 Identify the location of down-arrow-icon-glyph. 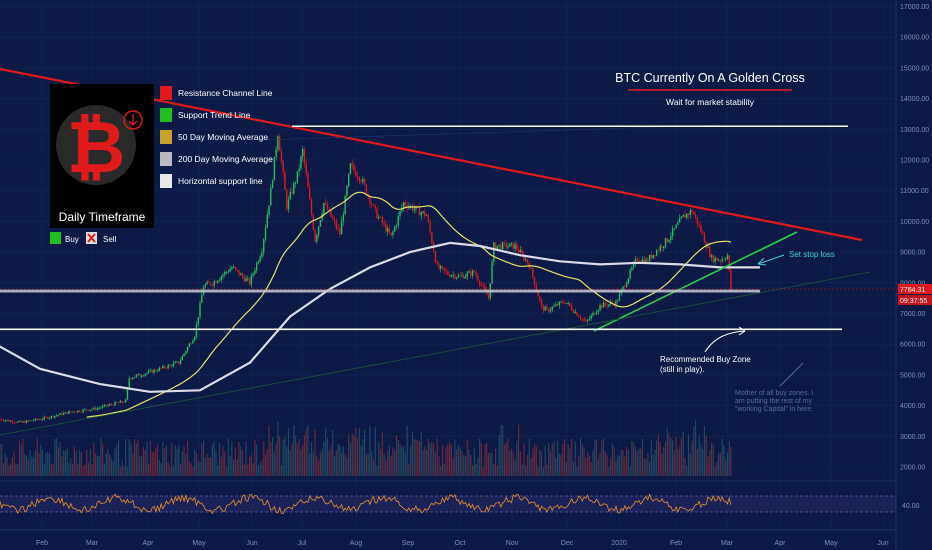
(133, 120).